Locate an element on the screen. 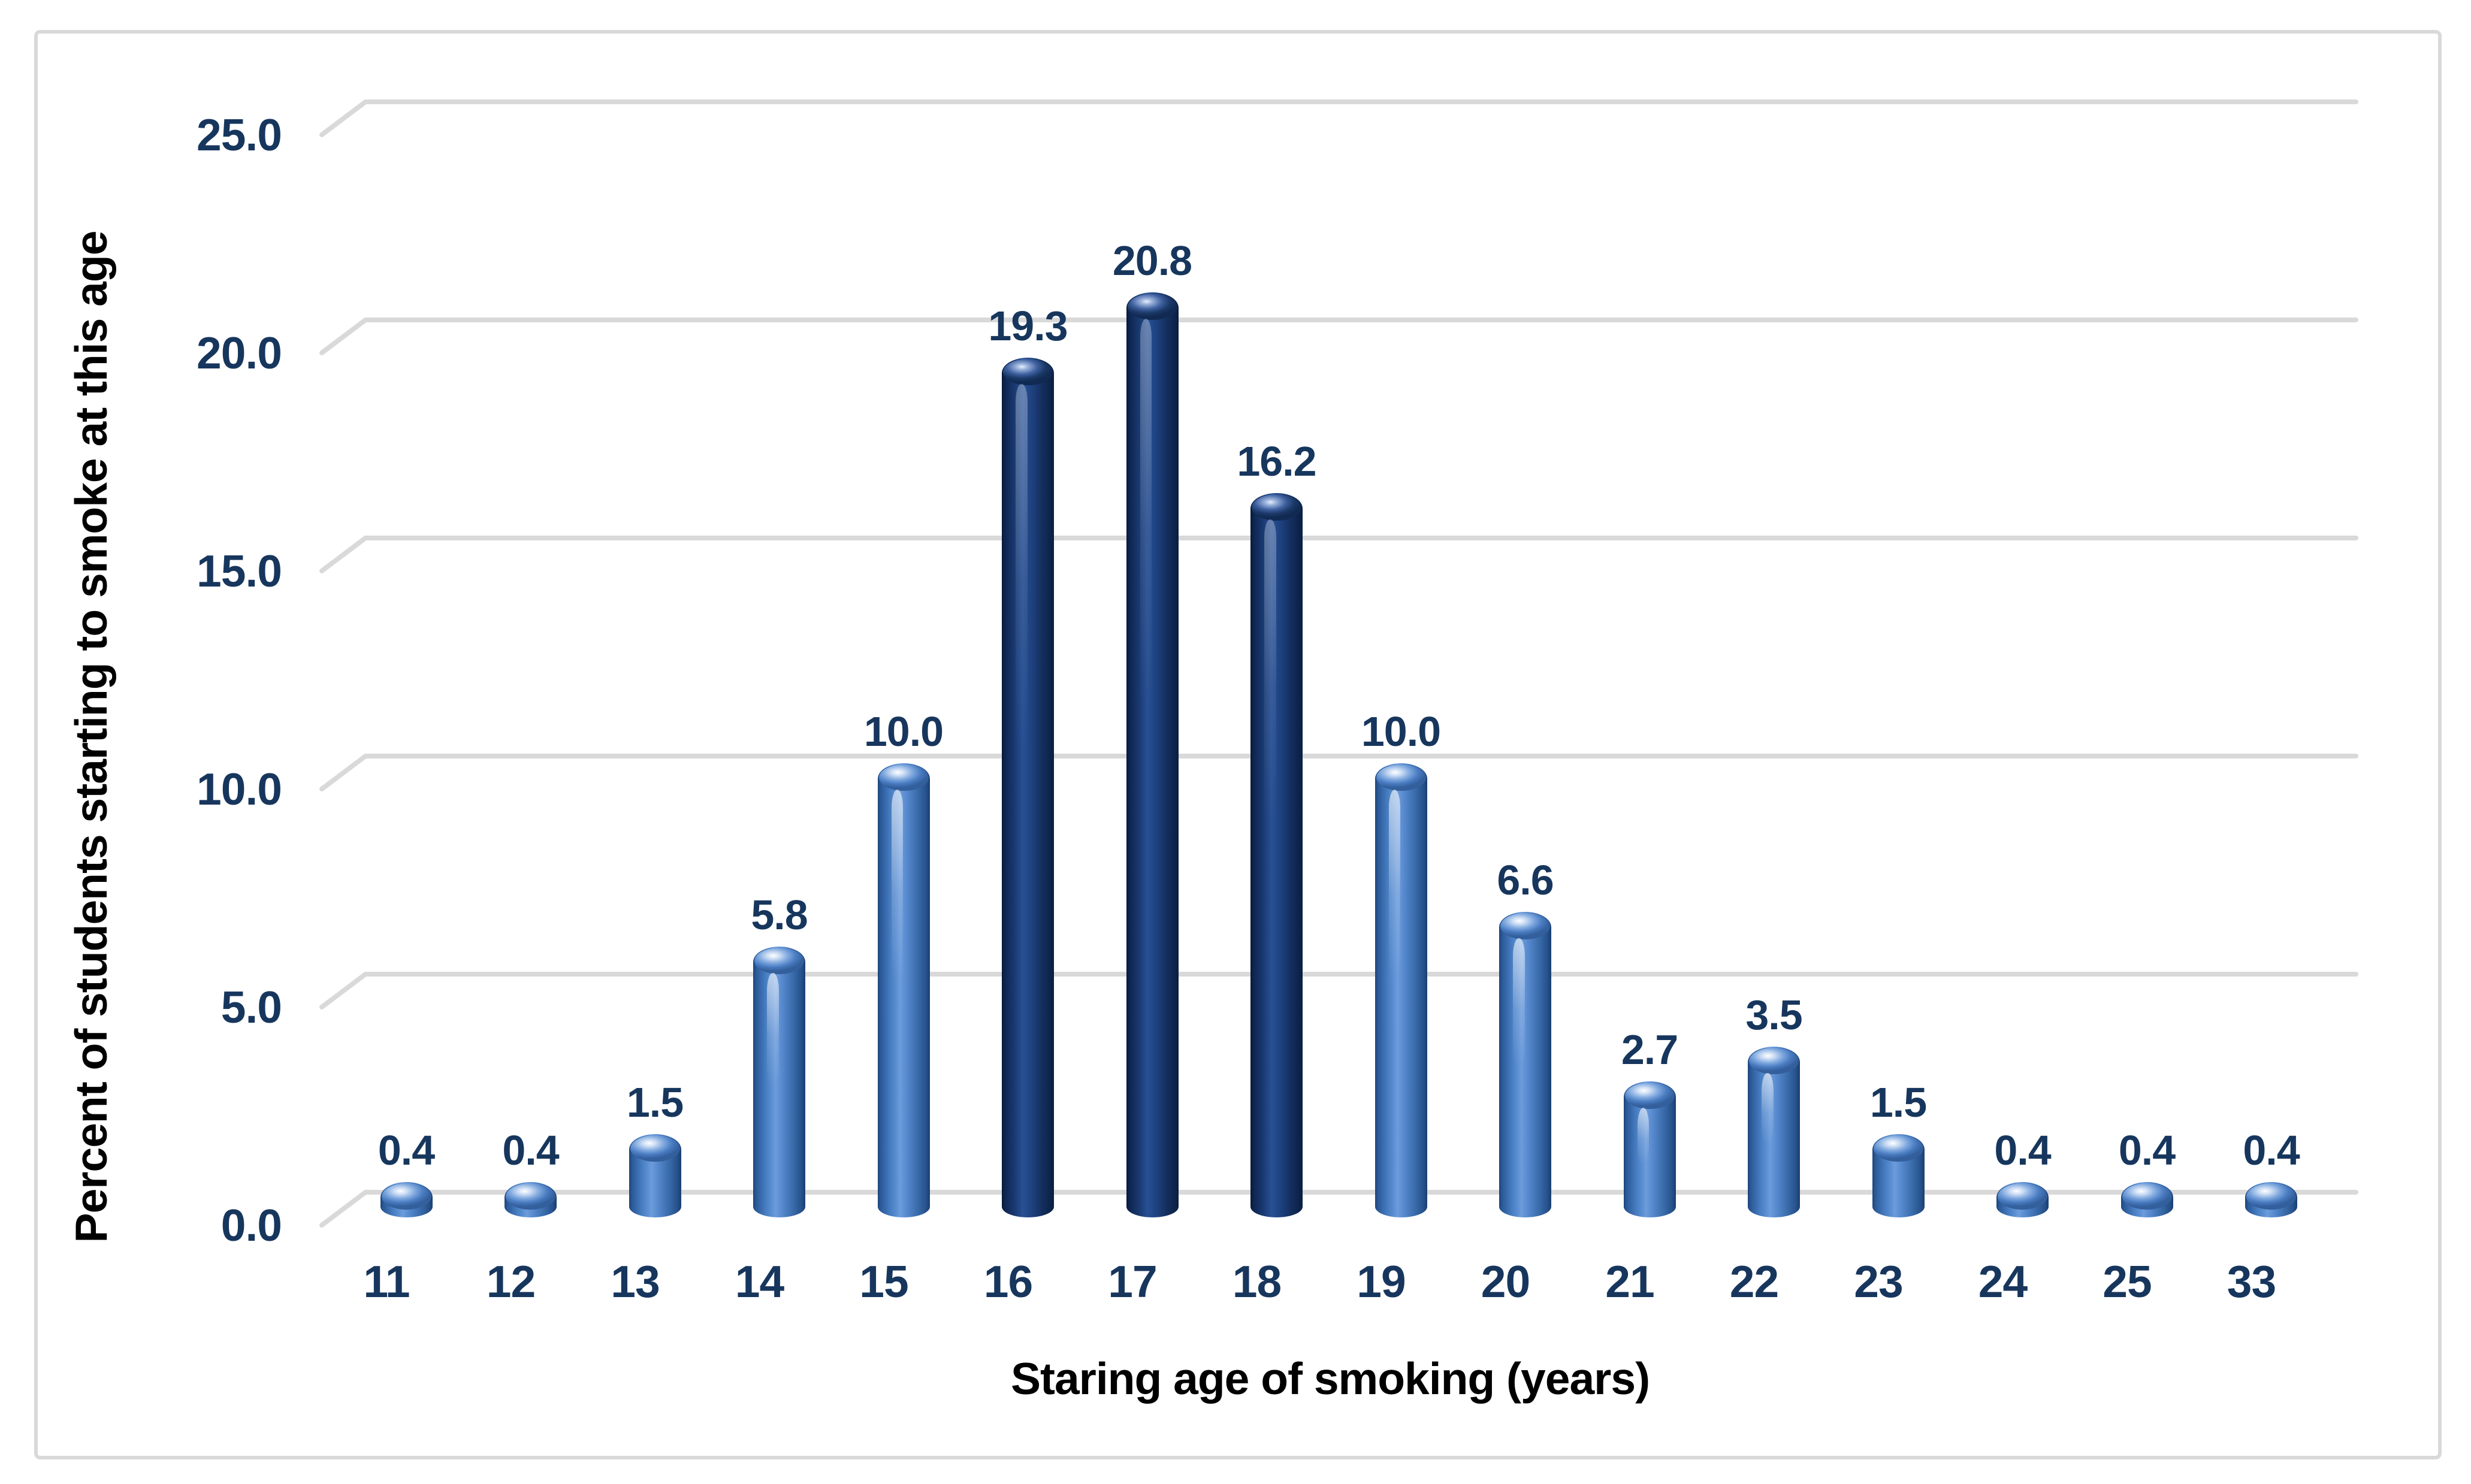 This screenshot has width=2471, height=1484. x-tick-16: 16 is located at coordinates (1008, 1281).